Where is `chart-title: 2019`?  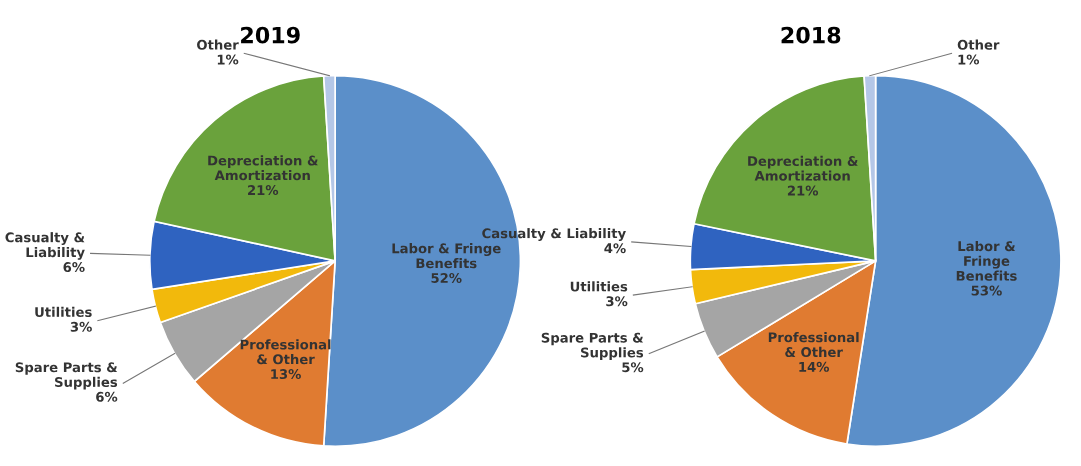
chart-title: 2019 is located at coordinates (270, 35).